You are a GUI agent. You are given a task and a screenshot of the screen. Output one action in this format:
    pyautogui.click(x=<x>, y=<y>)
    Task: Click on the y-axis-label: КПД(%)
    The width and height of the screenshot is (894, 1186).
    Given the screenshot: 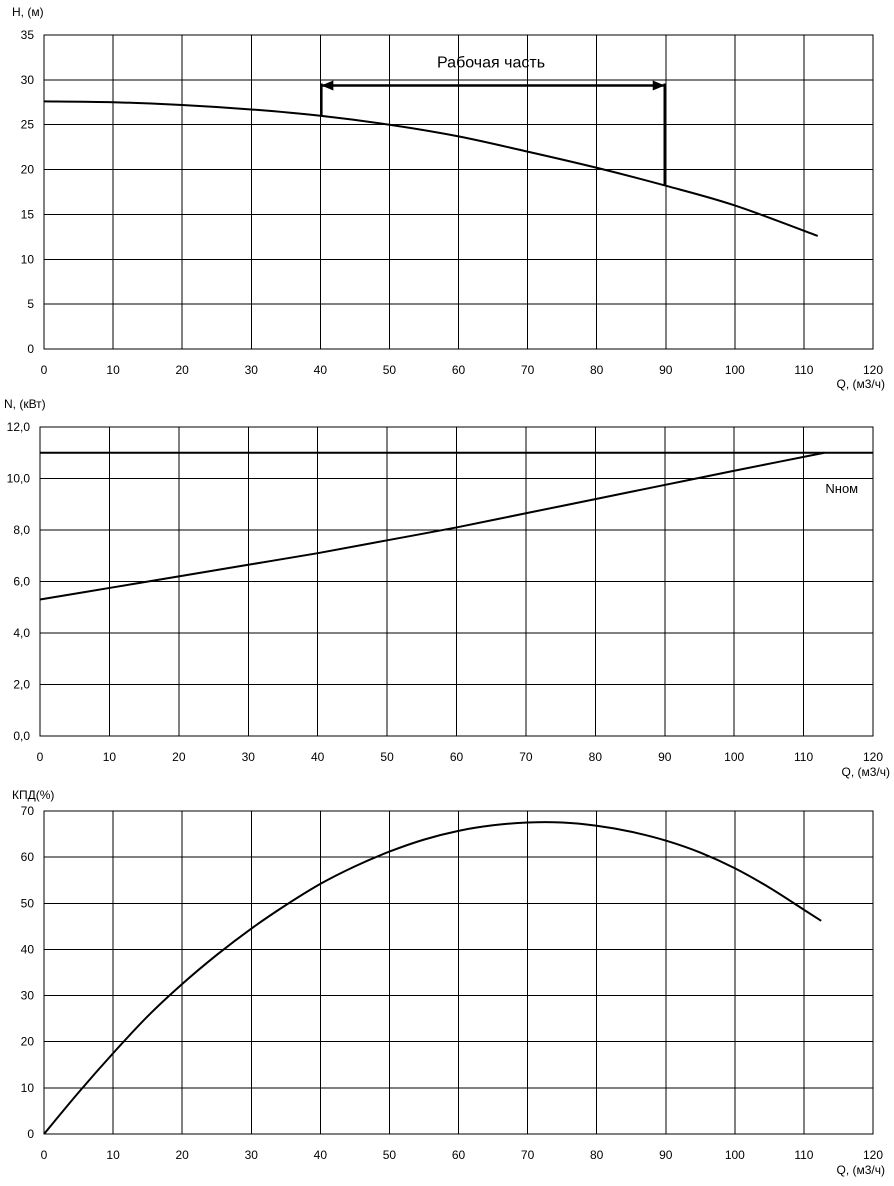 What is the action you would take?
    pyautogui.click(x=33, y=795)
    